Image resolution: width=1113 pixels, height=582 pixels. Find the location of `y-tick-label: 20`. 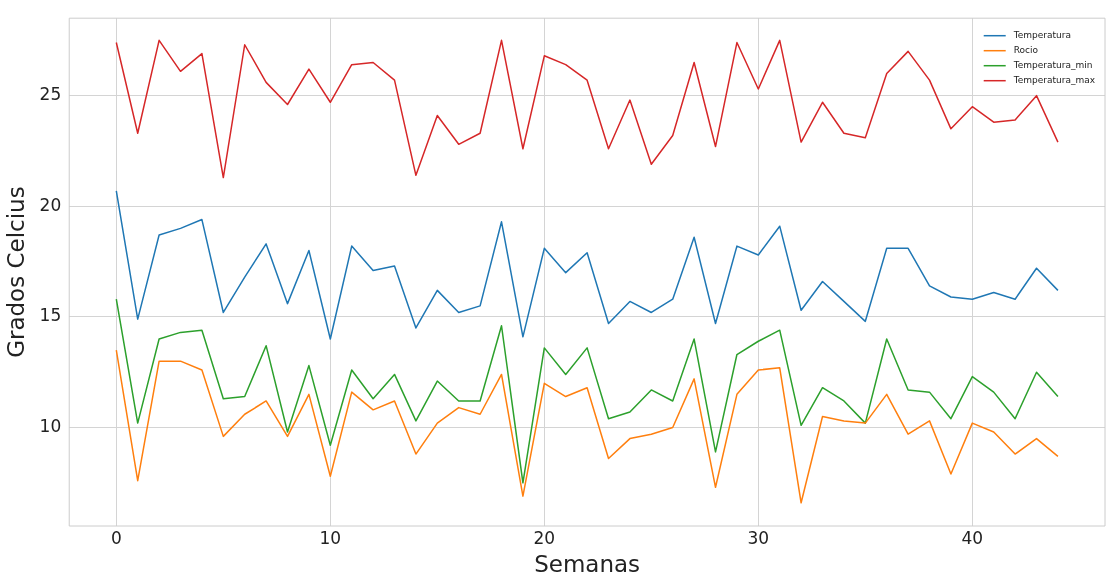

y-tick-label: 20 is located at coordinates (50, 204).